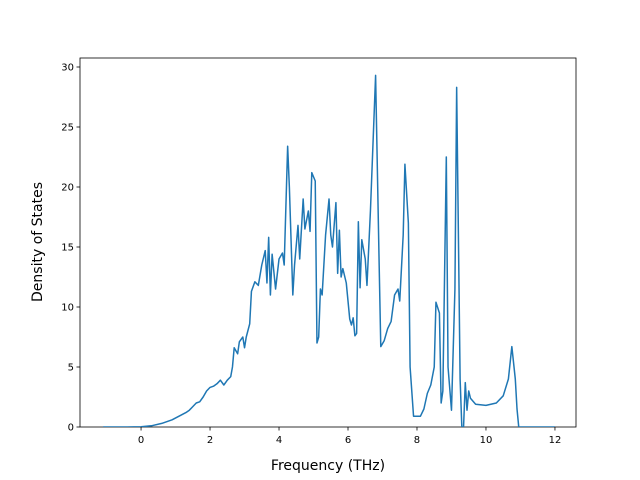  I want to click on y-tick-label: 0, so click(71, 428).